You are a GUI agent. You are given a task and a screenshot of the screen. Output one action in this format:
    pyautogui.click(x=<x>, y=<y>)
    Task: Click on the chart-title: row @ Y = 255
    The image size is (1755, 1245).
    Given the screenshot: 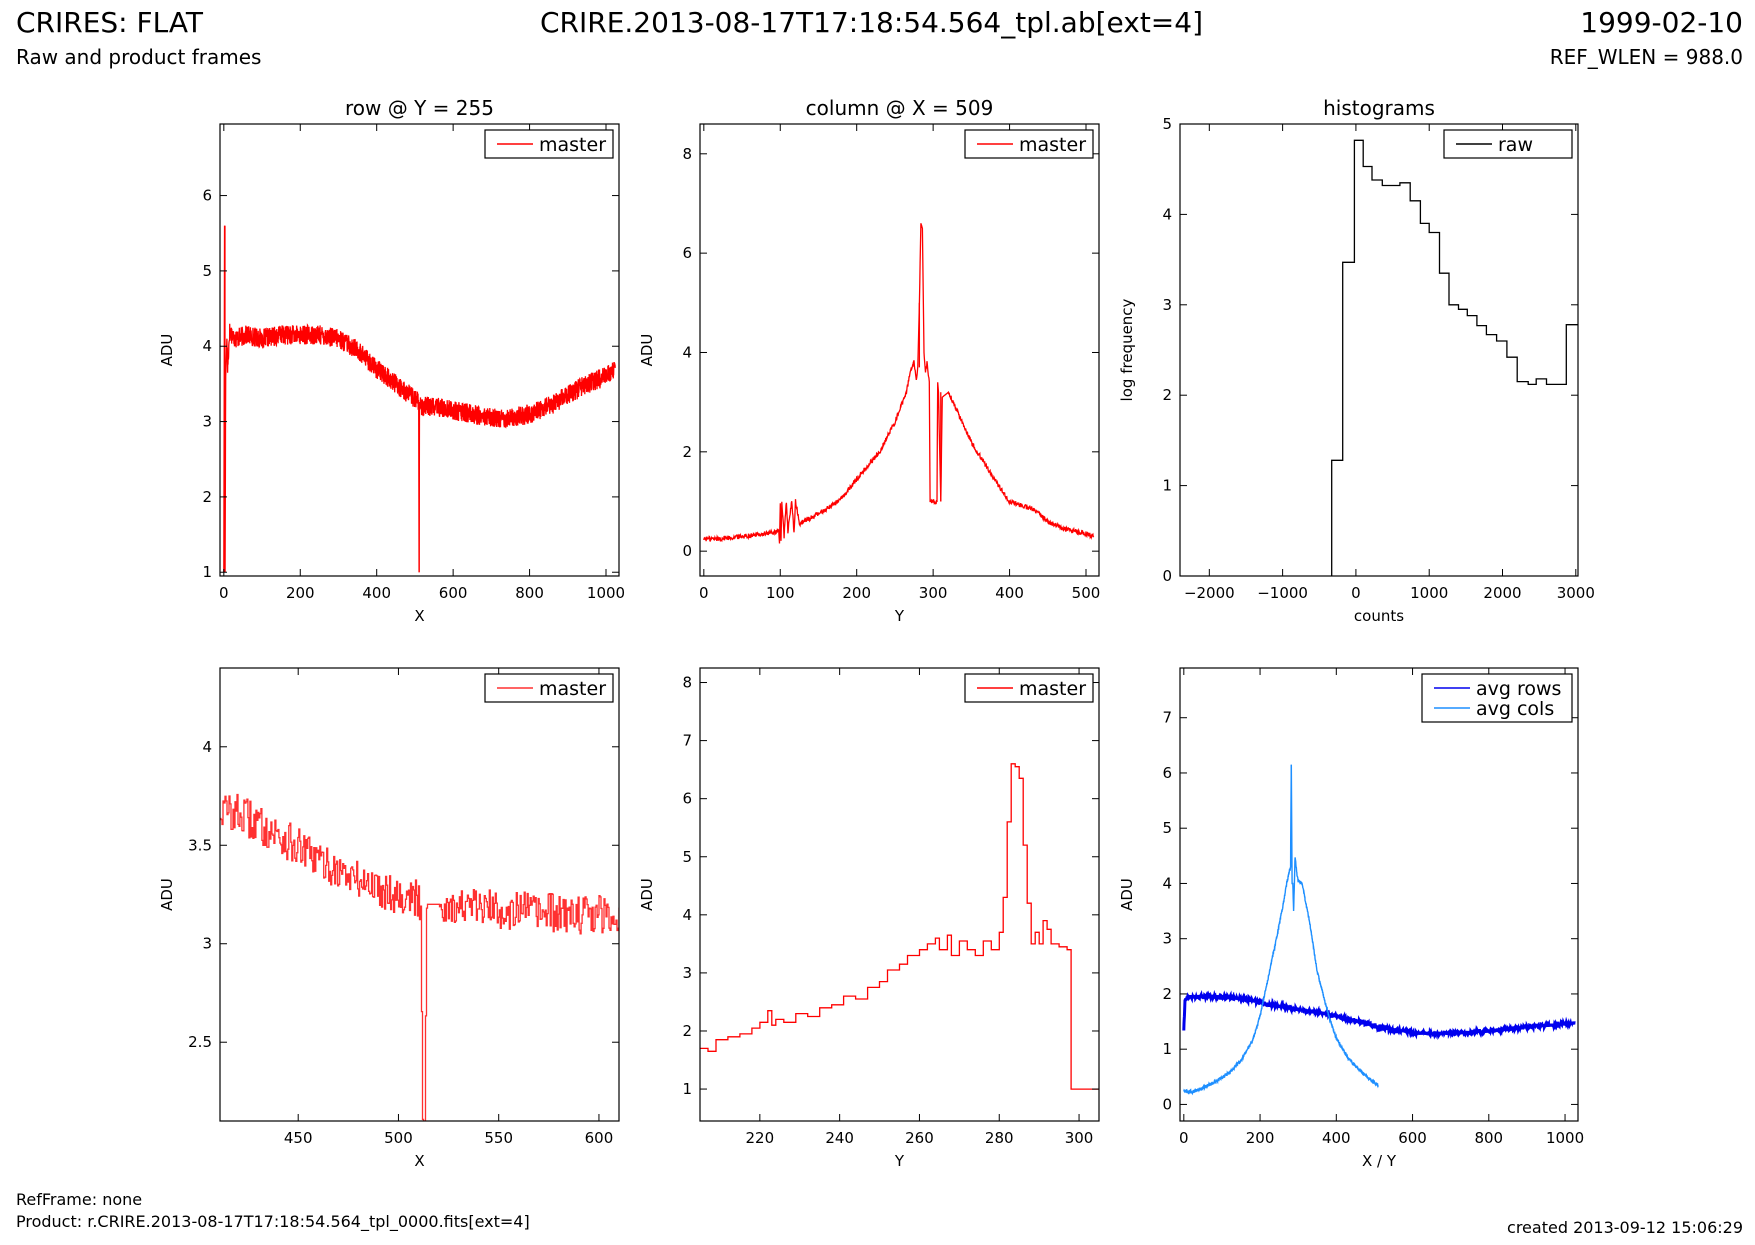 What is the action you would take?
    pyautogui.click(x=419, y=108)
    